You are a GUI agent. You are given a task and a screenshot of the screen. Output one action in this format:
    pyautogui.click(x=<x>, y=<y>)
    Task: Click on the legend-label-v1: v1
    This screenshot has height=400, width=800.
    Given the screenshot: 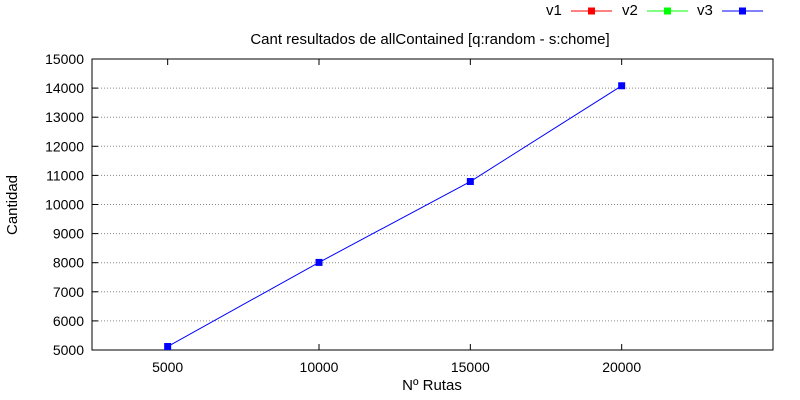 What is the action you would take?
    pyautogui.click(x=554, y=10)
    